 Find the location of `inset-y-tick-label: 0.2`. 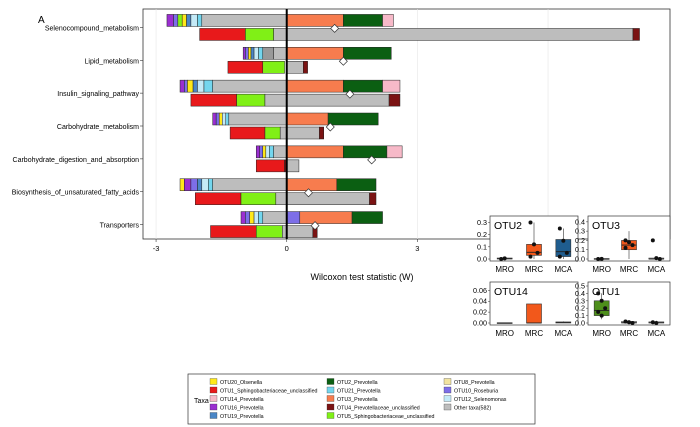

inset-y-tick-label: 0.2 is located at coordinates (580, 308).